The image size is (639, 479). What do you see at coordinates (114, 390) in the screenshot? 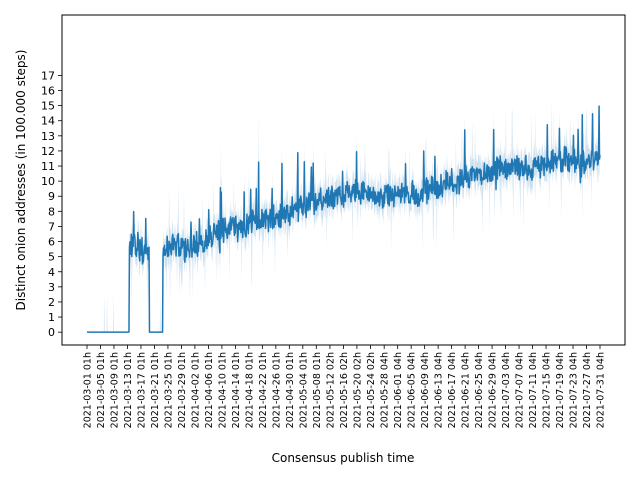
I see `x-tick-label: 2021-03-09 01h` at bounding box center [114, 390].